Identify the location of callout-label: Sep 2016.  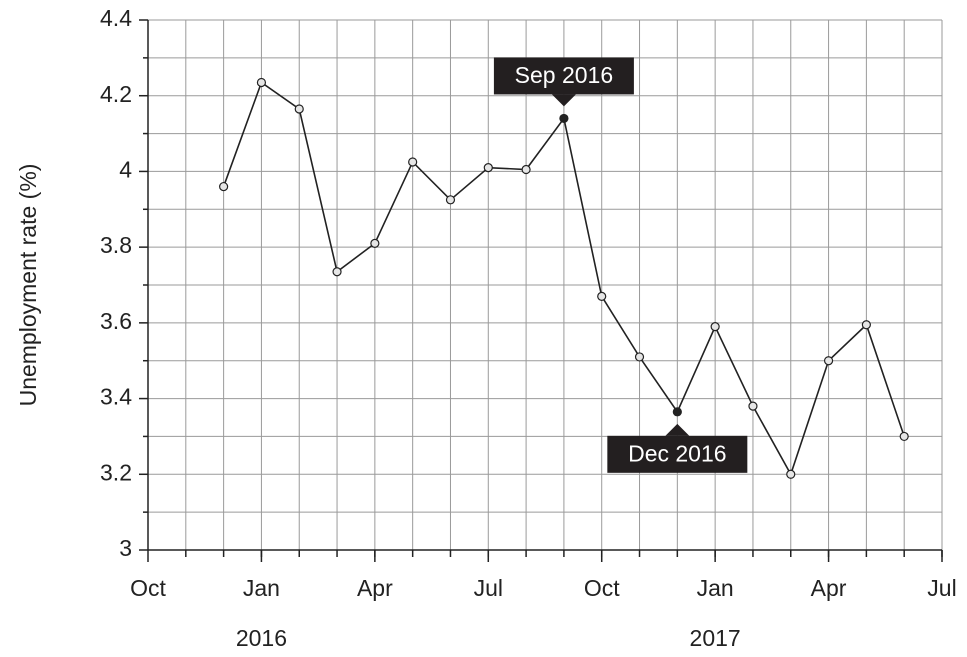
(564, 75).